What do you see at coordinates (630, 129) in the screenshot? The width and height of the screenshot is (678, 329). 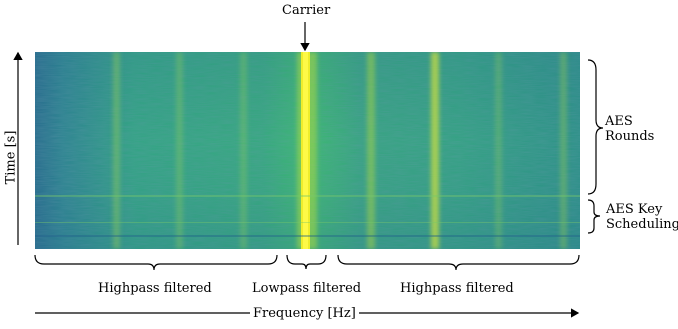 I see `aes-rounds-label: AES Rounds` at bounding box center [630, 129].